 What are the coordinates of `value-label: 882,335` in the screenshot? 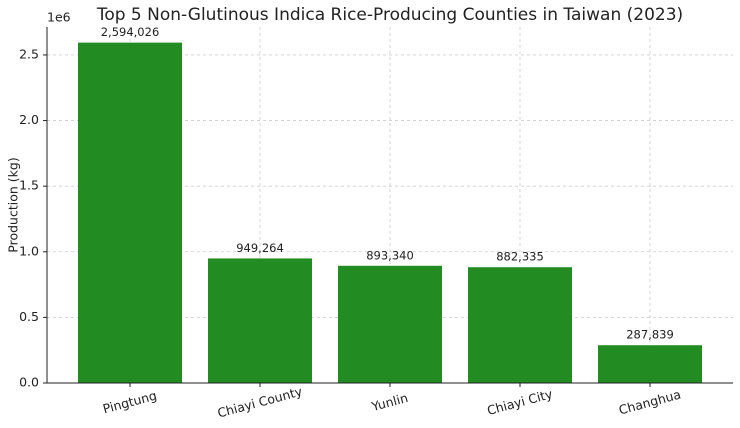 It's located at (520, 257).